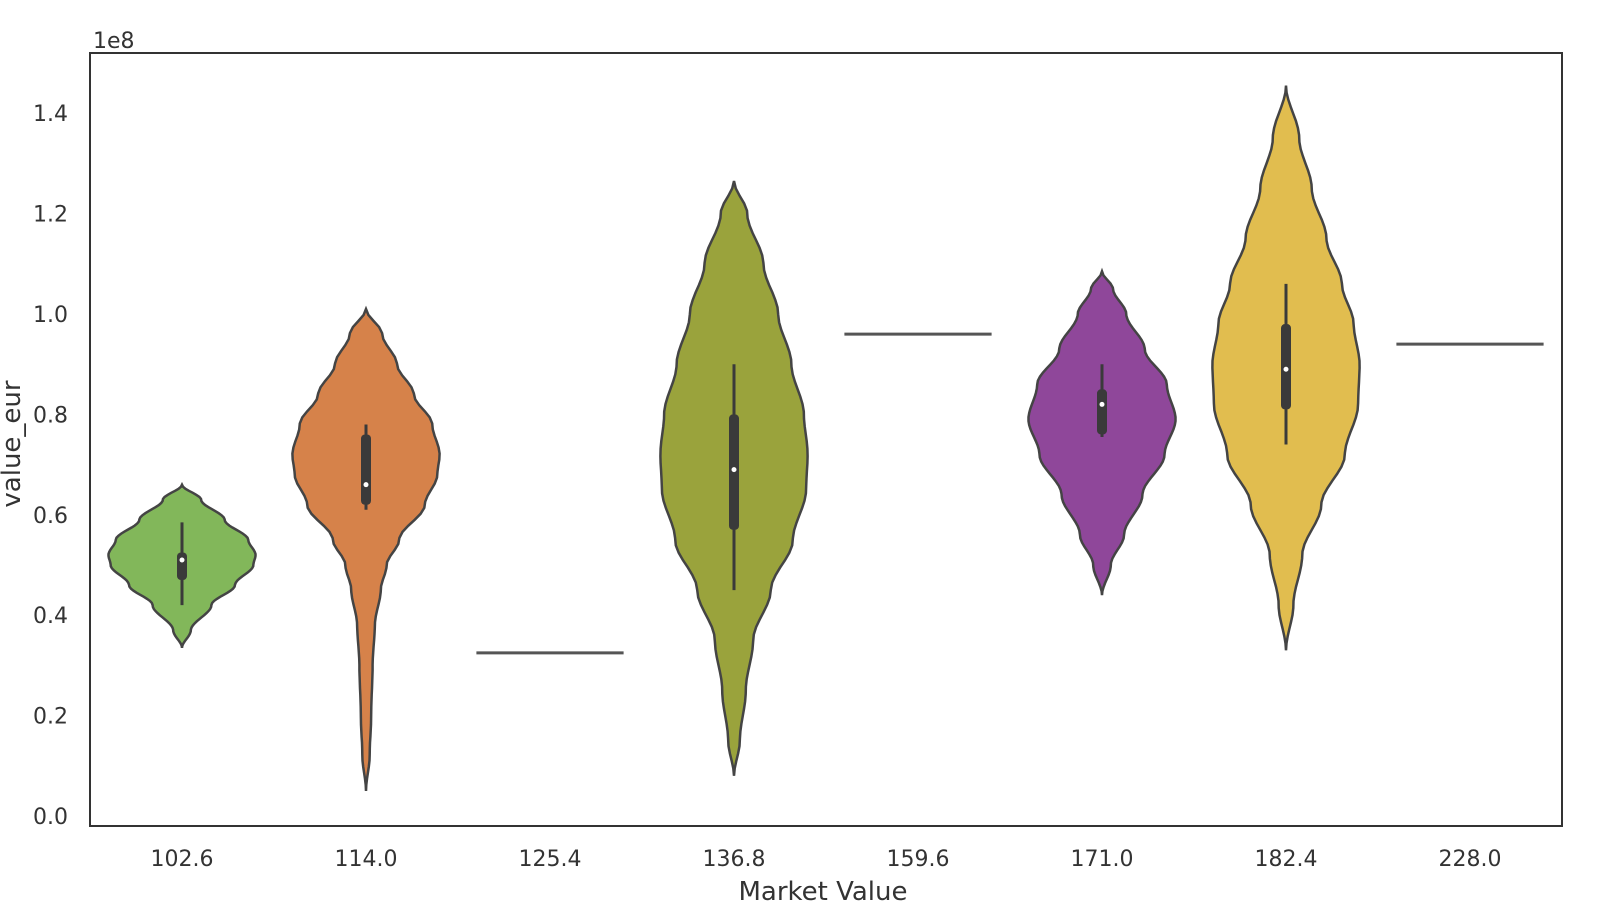 Image resolution: width=1606 pixels, height=908 pixels. What do you see at coordinates (50, 616) in the screenshot?
I see `y-tick-label: 0.4` at bounding box center [50, 616].